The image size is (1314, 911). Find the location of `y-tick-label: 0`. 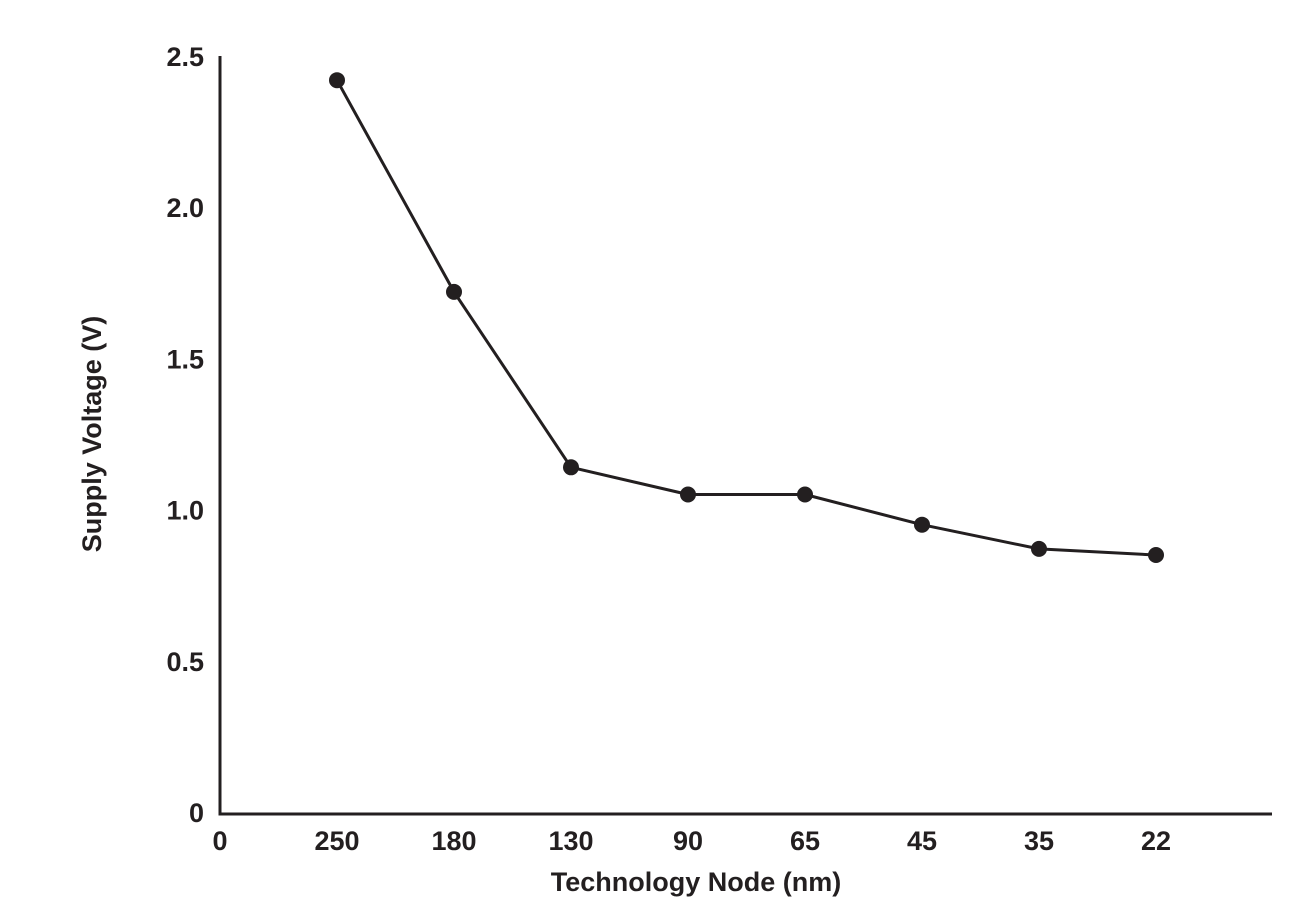

y-tick-label: 0 is located at coordinates (196, 813).